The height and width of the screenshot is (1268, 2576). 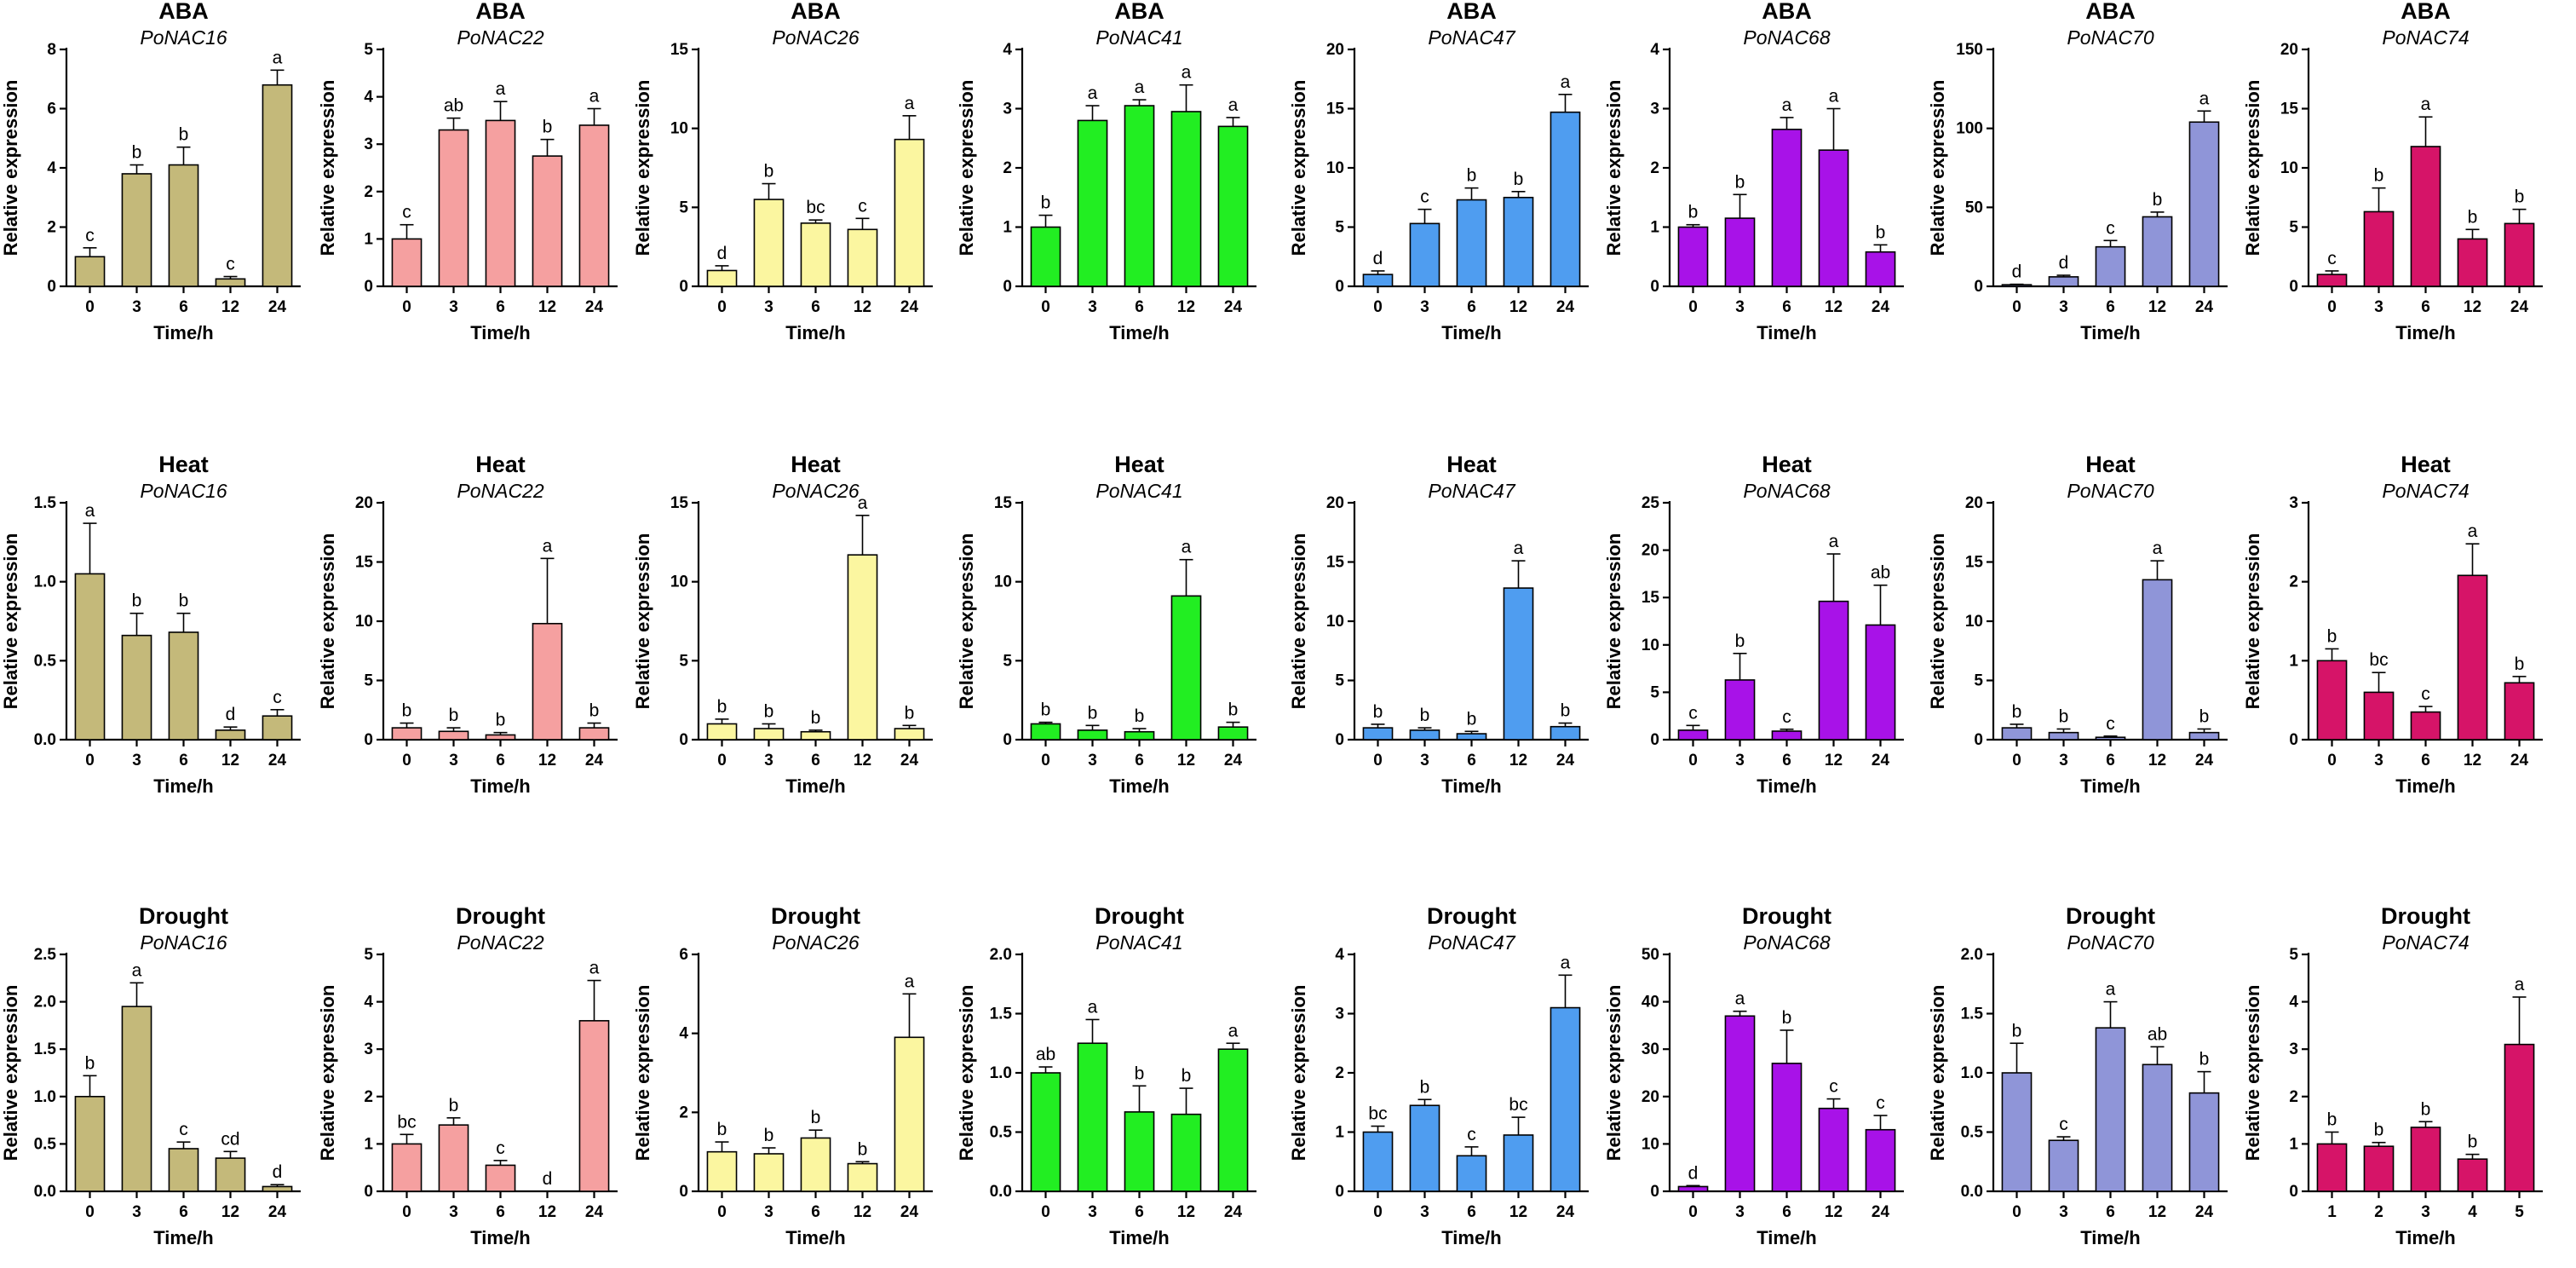 What do you see at coordinates (454, 106) in the screenshot?
I see `significance-letter: ab` at bounding box center [454, 106].